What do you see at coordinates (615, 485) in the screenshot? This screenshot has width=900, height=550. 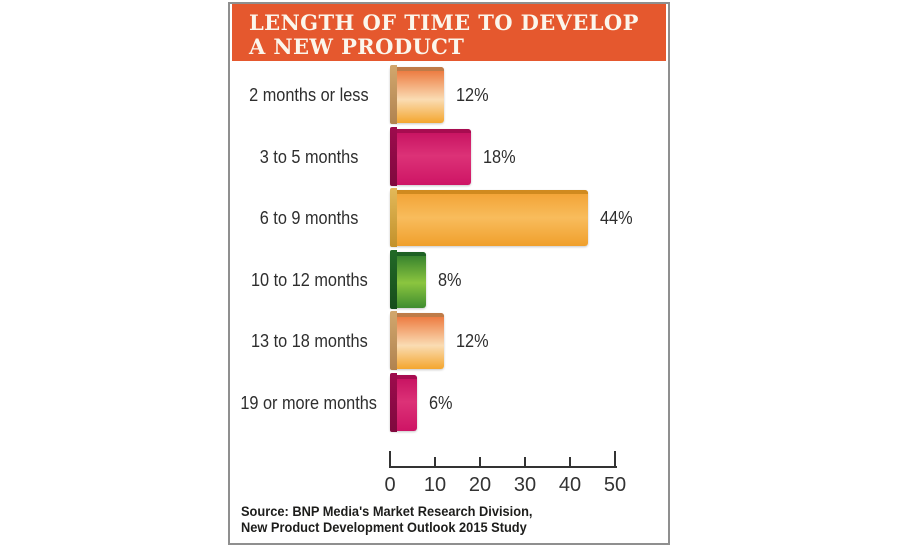 I see `x-axis-tick-label: 50` at bounding box center [615, 485].